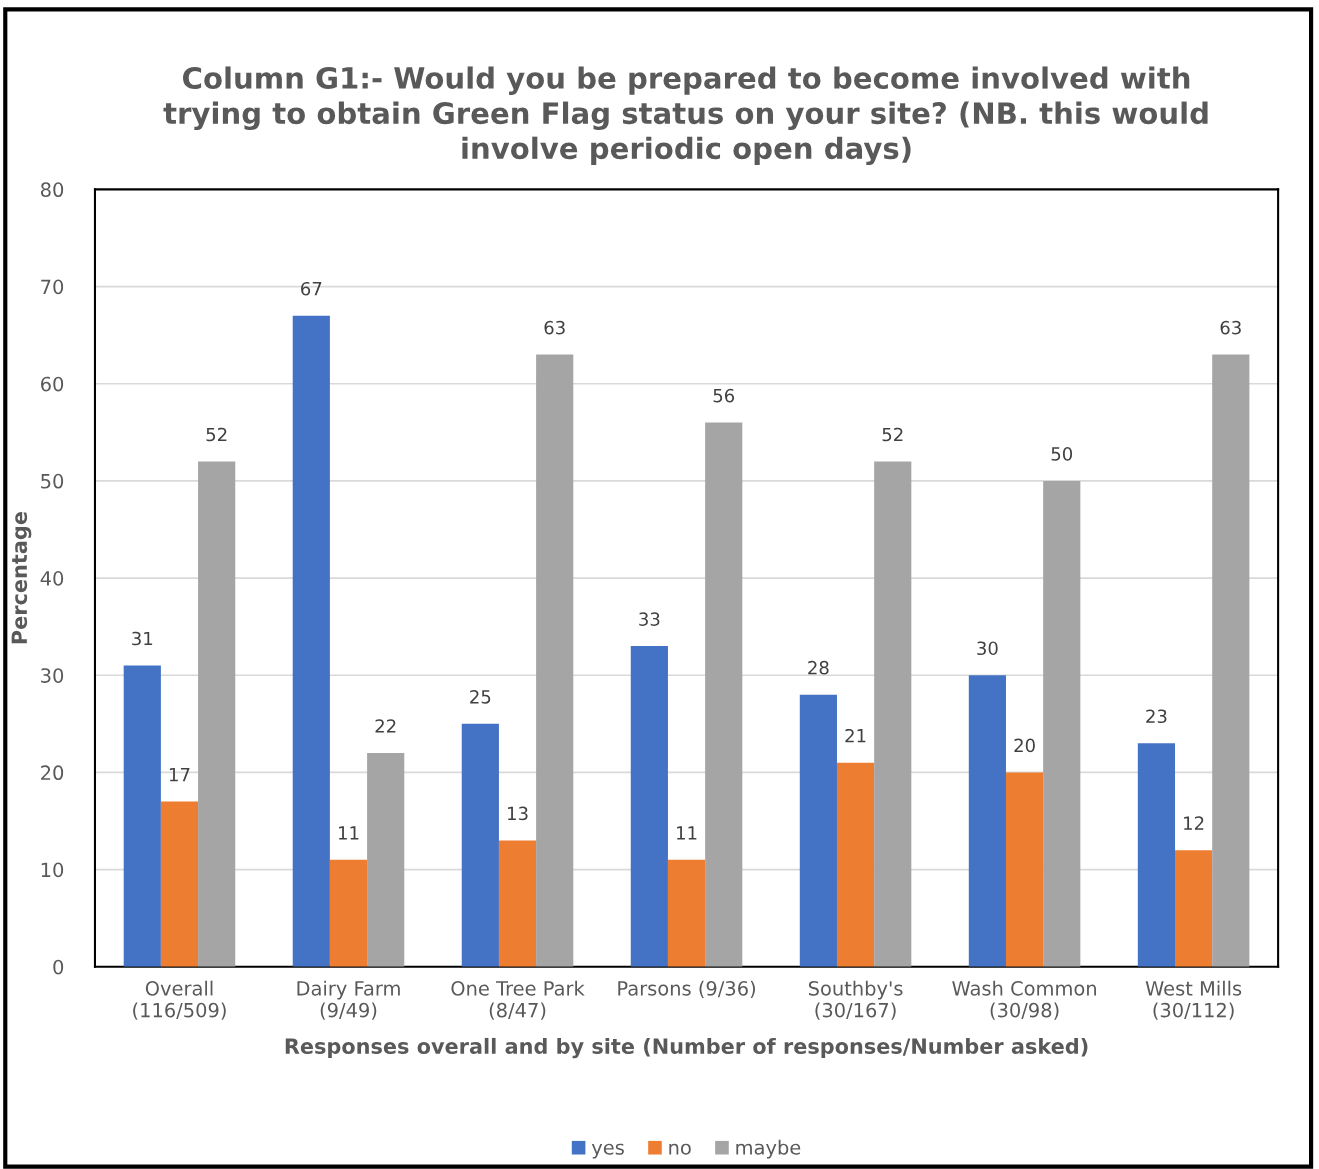 Image resolution: width=1319 pixels, height=1169 pixels. Describe the element at coordinates (1024, 745) in the screenshot. I see `data-label: 20` at that location.